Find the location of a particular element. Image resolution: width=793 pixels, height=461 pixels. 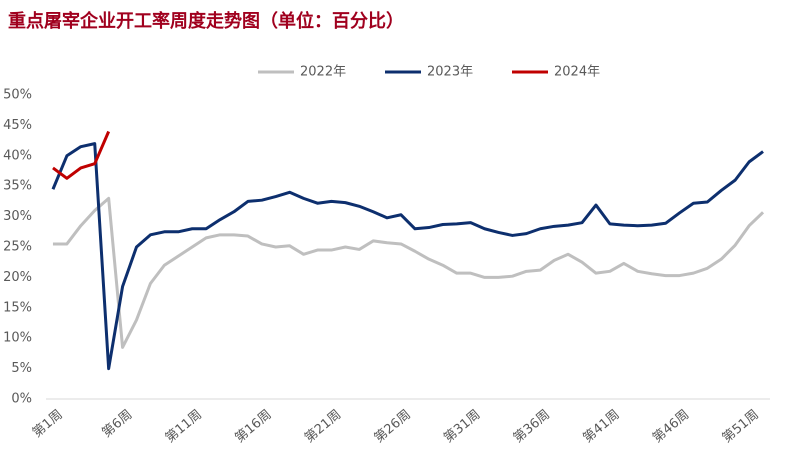

y-tick-label: 50% is located at coordinates (17, 95).